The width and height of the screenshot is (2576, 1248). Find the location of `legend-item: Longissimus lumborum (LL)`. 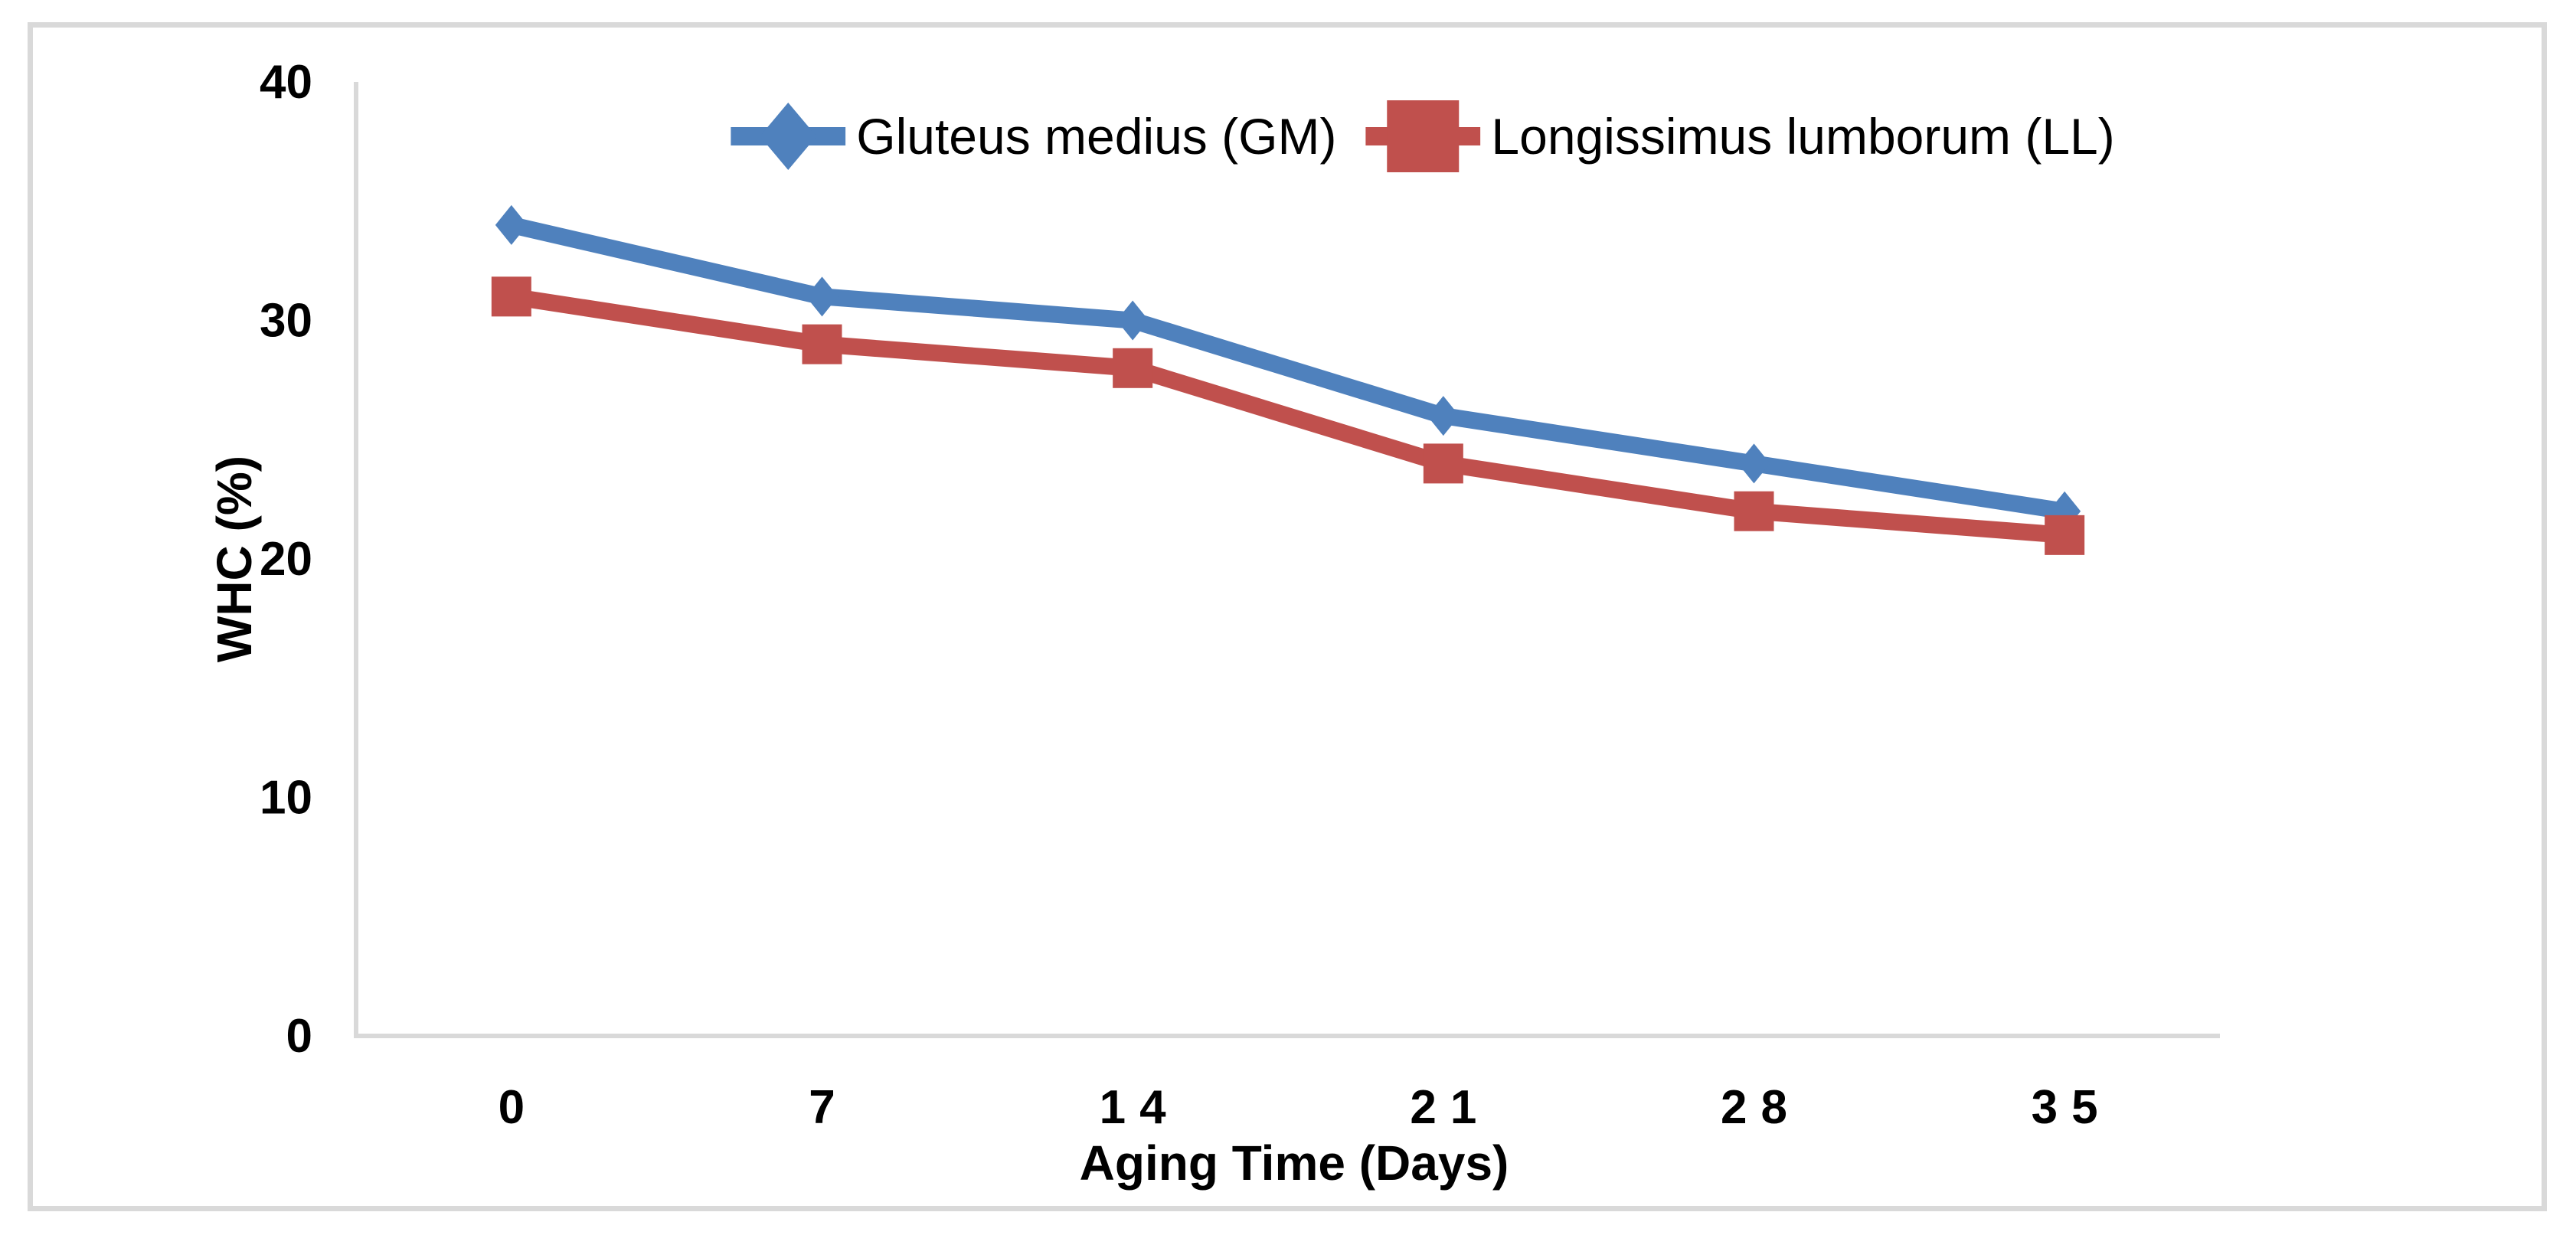

legend-item: Longissimus lumborum (LL) is located at coordinates (1740, 136).